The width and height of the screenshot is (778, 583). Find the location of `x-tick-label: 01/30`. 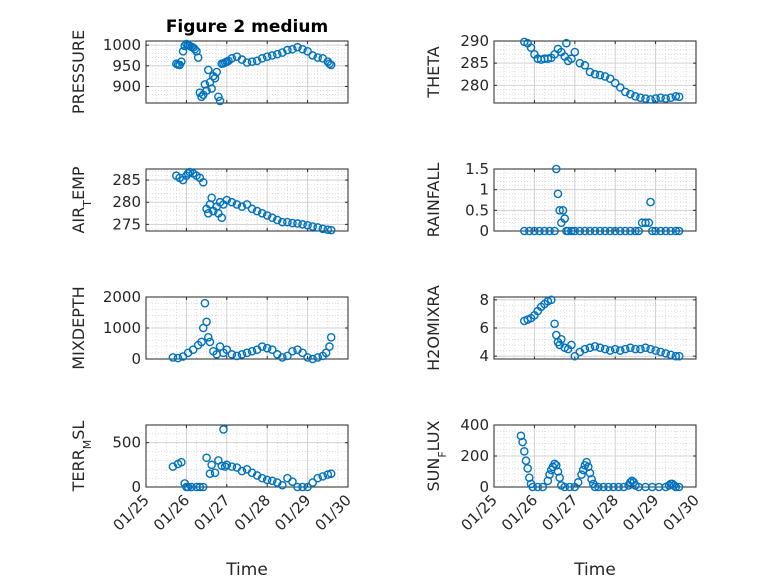

x-tick-label: 01/30 is located at coordinates (681, 512).